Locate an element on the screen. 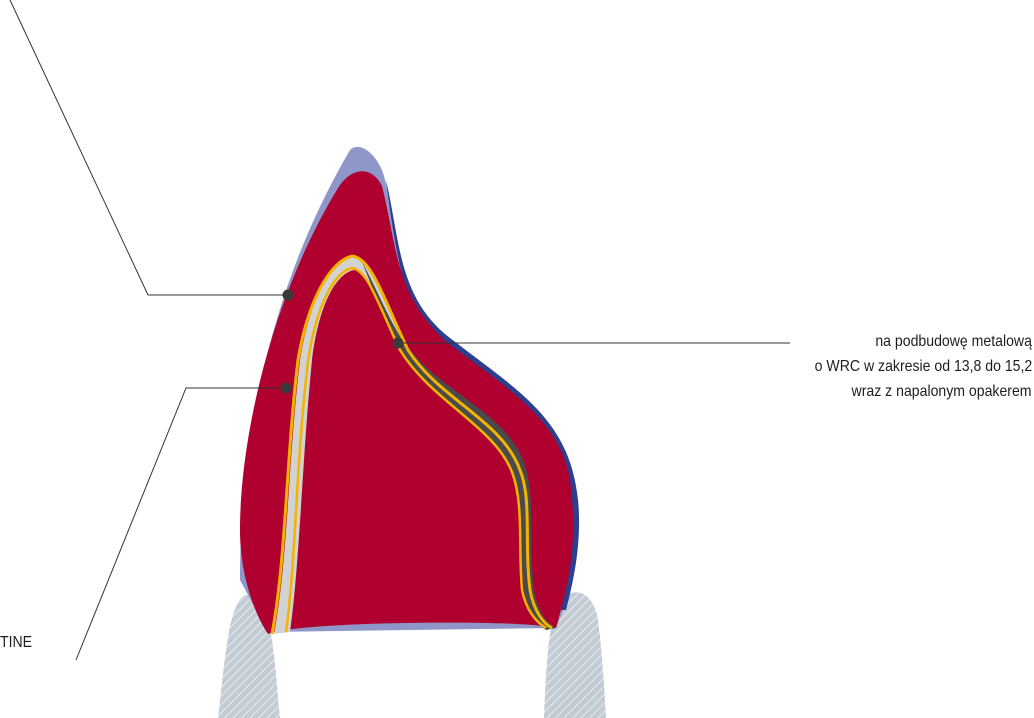 The height and width of the screenshot is (718, 1034). leader-line-top-left is located at coordinates (148, 148).